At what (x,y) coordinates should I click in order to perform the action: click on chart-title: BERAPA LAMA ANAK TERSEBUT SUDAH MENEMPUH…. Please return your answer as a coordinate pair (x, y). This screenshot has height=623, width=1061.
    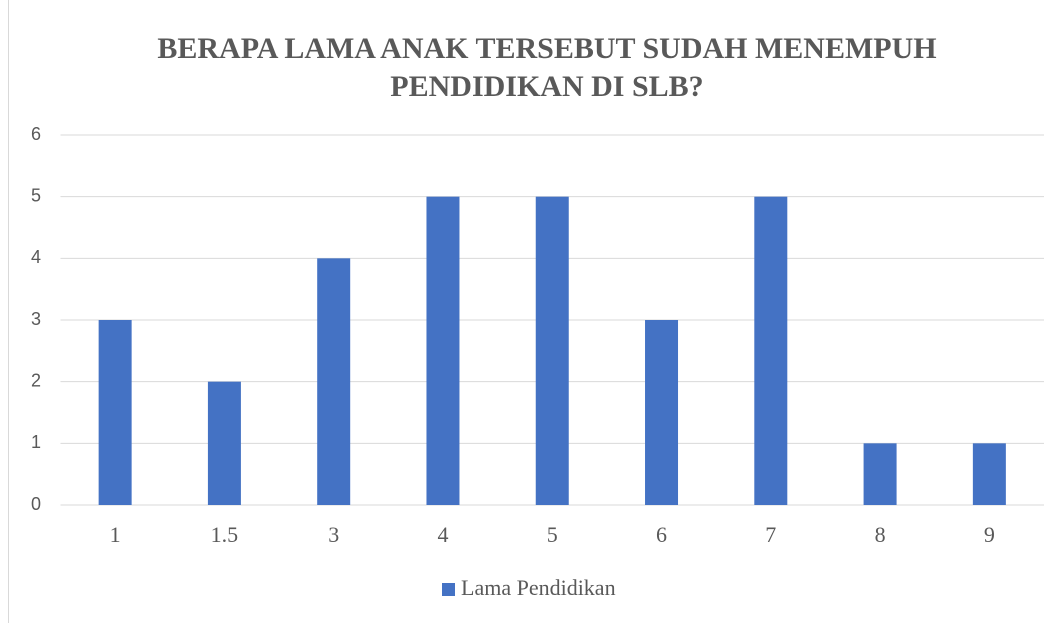
    Looking at the image, I should click on (547, 67).